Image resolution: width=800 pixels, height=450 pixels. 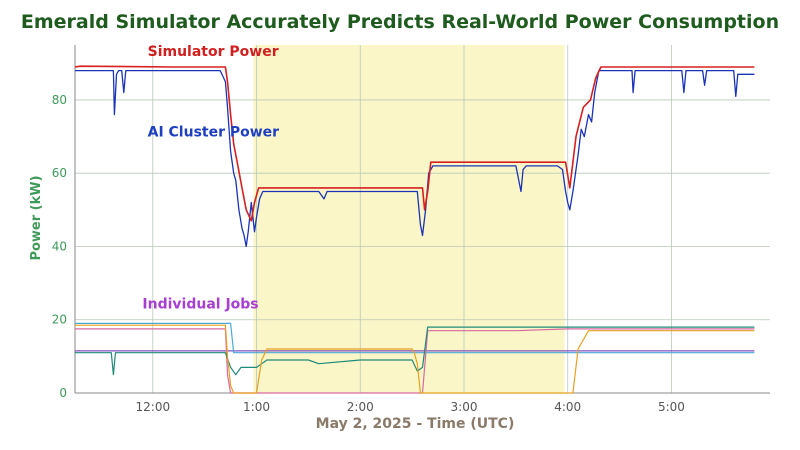 What do you see at coordinates (153, 407) in the screenshot?
I see `x-tick-label-0: 12:00` at bounding box center [153, 407].